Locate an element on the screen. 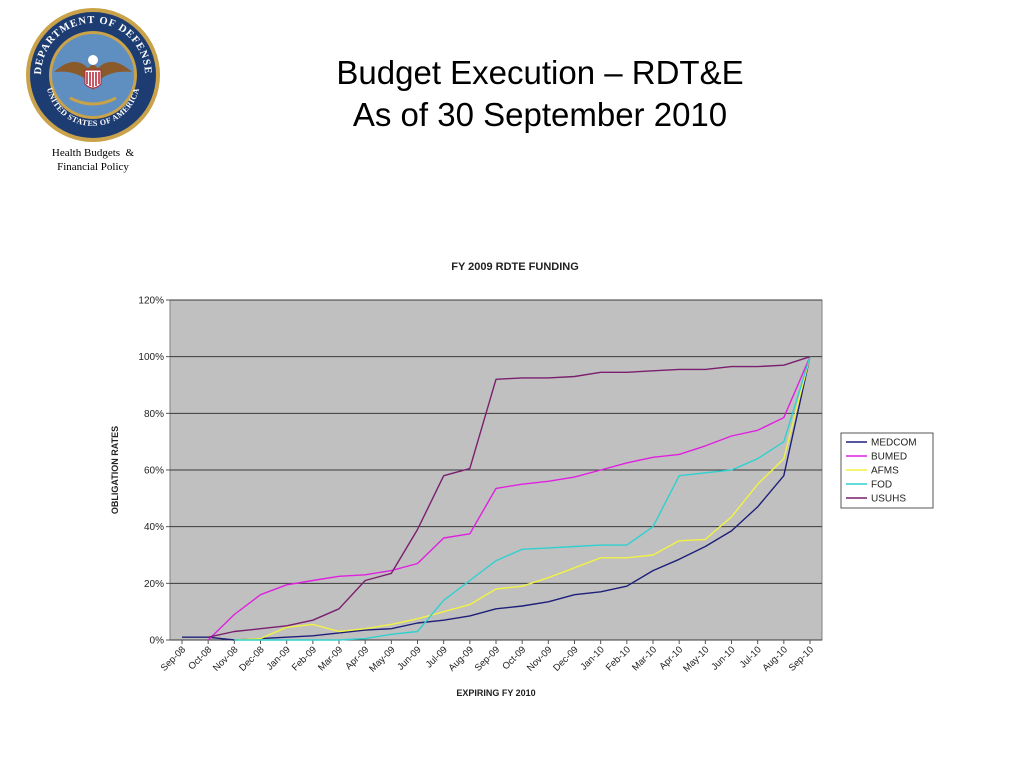  x-tick-label: Jun-10 is located at coordinates (723, 658).